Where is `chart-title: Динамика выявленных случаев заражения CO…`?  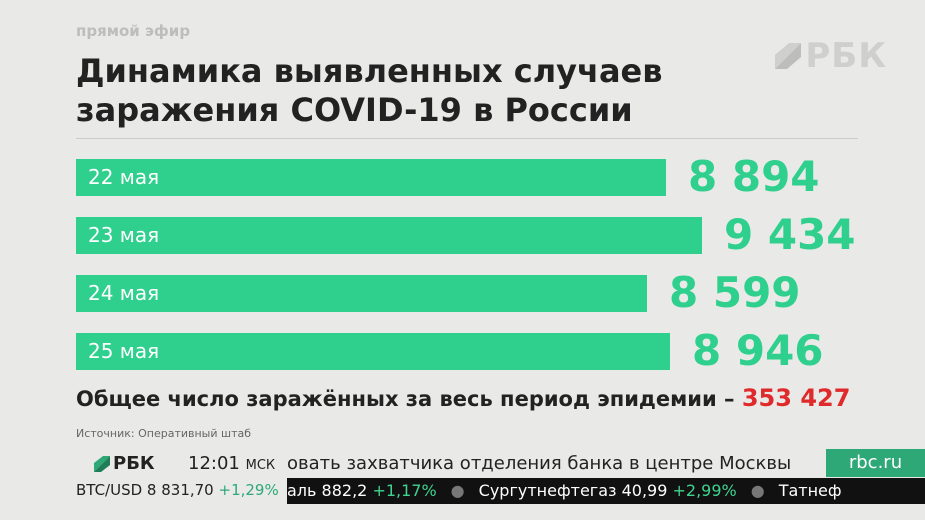
chart-title: Динамика выявленных случаев заражения CO… is located at coordinates (396, 91).